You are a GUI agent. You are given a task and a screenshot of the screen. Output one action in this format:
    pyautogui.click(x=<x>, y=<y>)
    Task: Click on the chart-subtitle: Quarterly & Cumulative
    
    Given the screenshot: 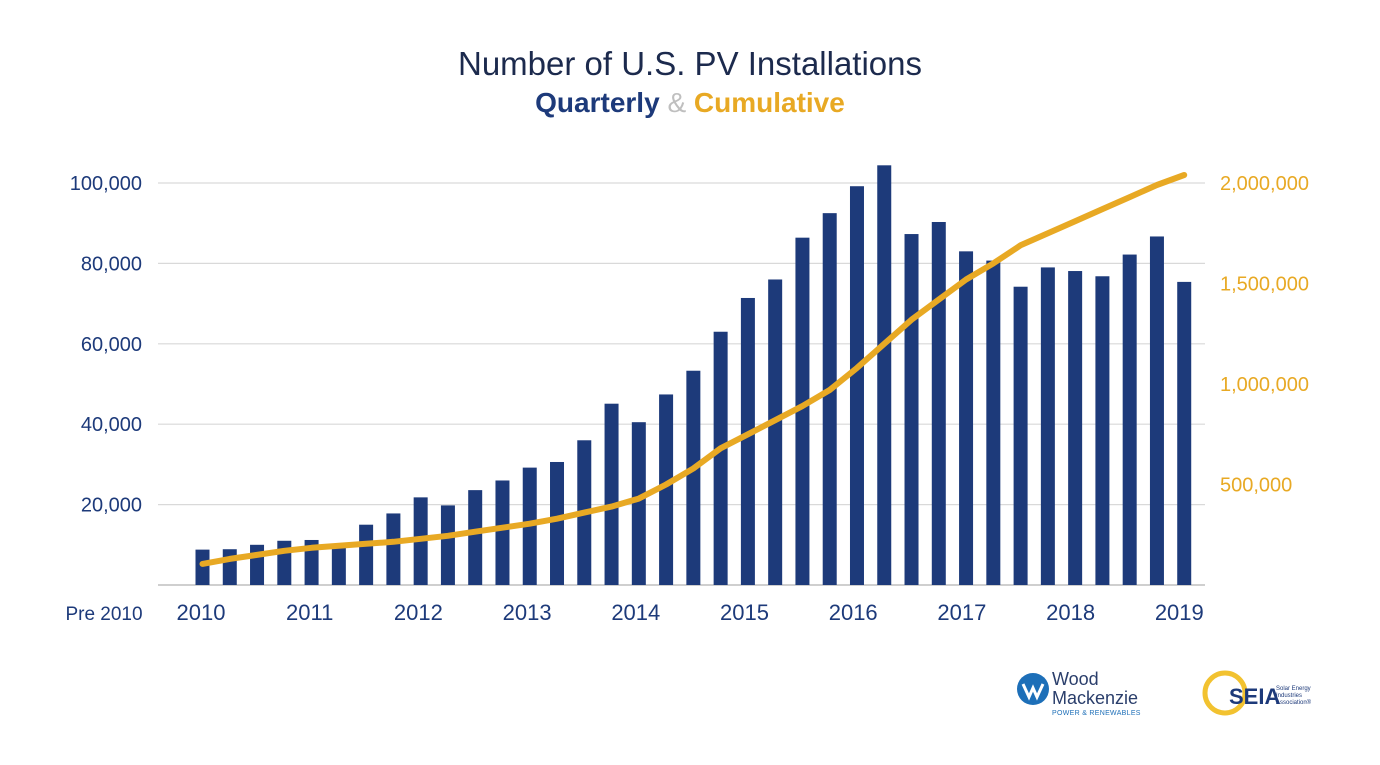 What is the action you would take?
    pyautogui.click(x=690, y=103)
    